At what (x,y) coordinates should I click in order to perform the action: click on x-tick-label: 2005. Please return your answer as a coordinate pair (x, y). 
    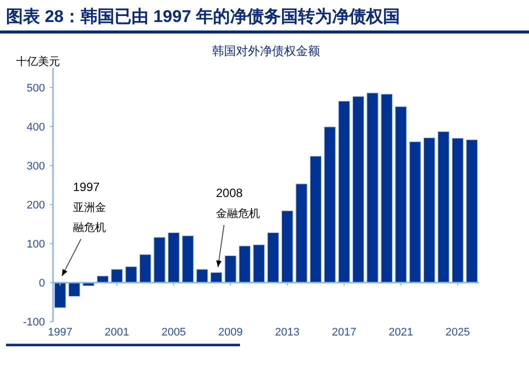
    Looking at the image, I should click on (173, 332).